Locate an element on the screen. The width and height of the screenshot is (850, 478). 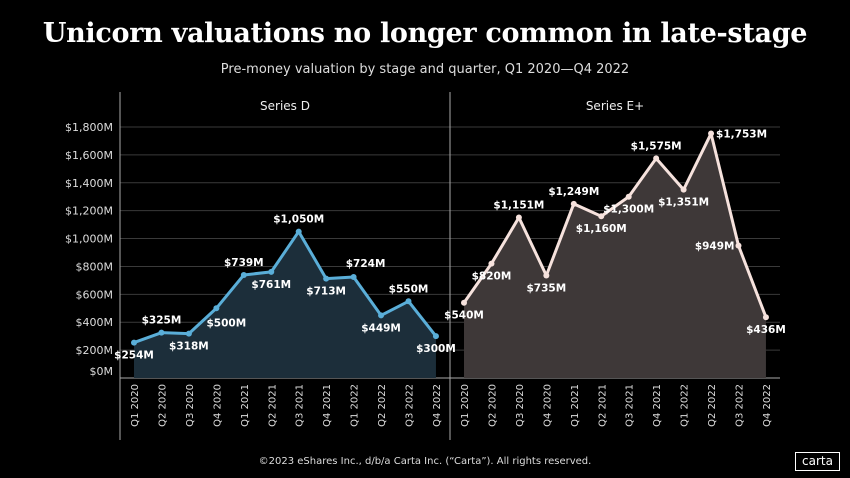
data-label: $761M is located at coordinates (271, 285).